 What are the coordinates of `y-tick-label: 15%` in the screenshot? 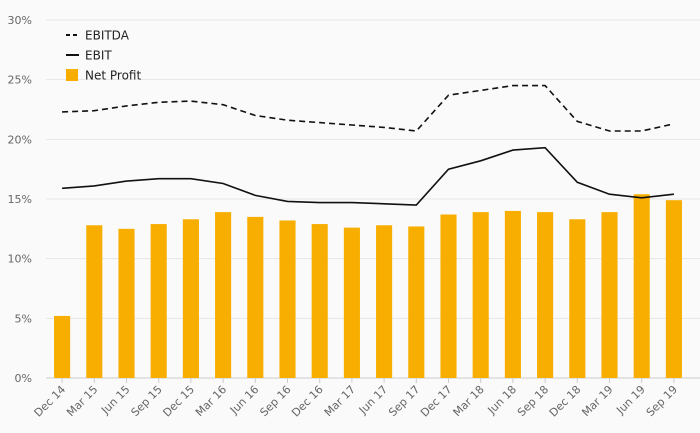 It's located at (20, 199).